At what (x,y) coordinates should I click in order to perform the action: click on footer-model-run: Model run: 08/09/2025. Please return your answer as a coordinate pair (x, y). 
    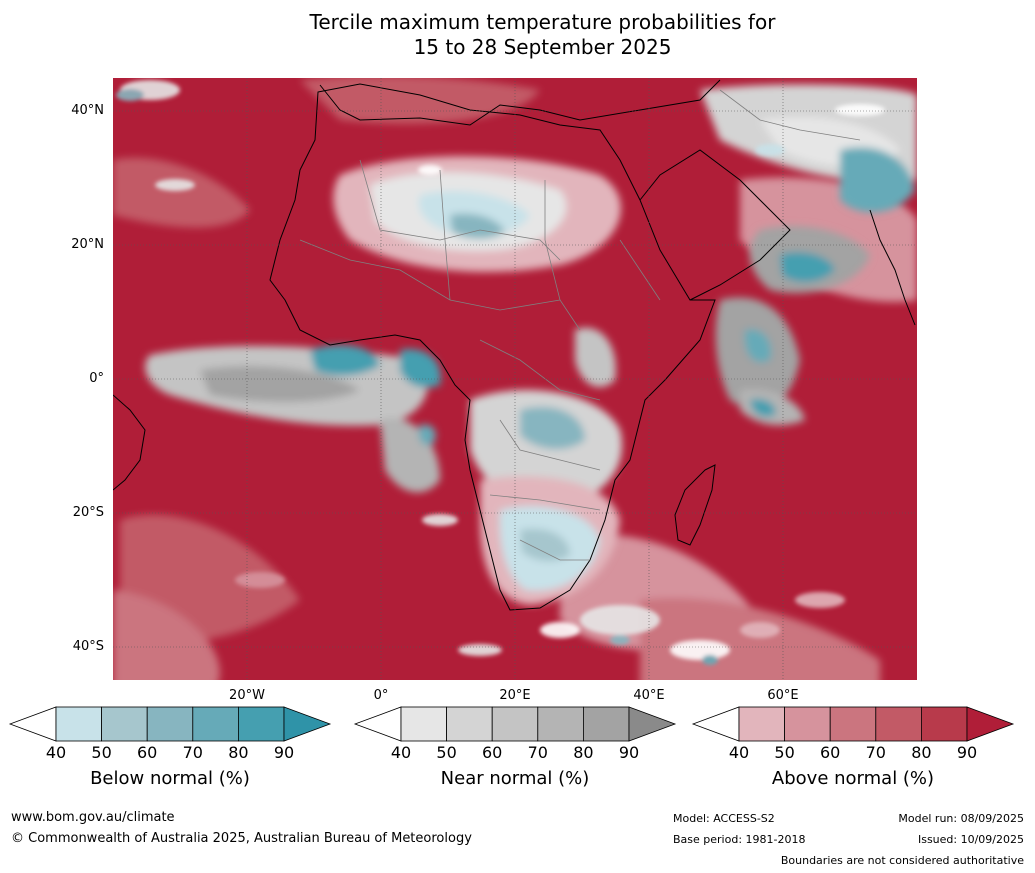
    Looking at the image, I should click on (961, 818).